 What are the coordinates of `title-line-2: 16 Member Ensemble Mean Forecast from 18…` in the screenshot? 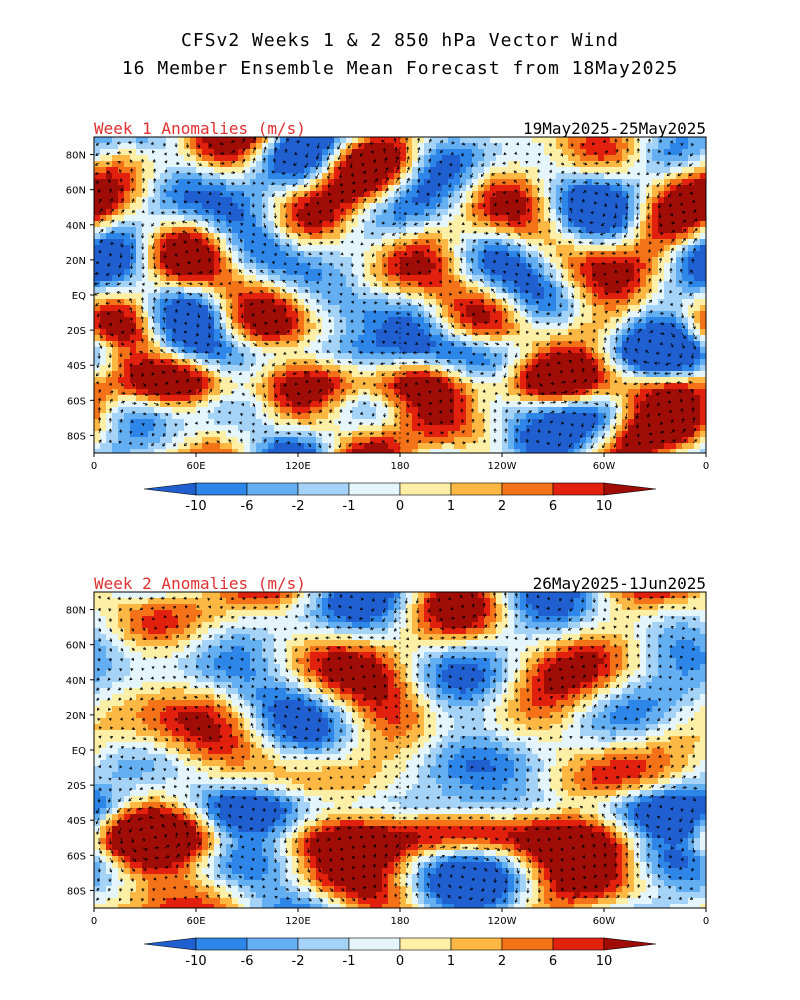 It's located at (400, 68).